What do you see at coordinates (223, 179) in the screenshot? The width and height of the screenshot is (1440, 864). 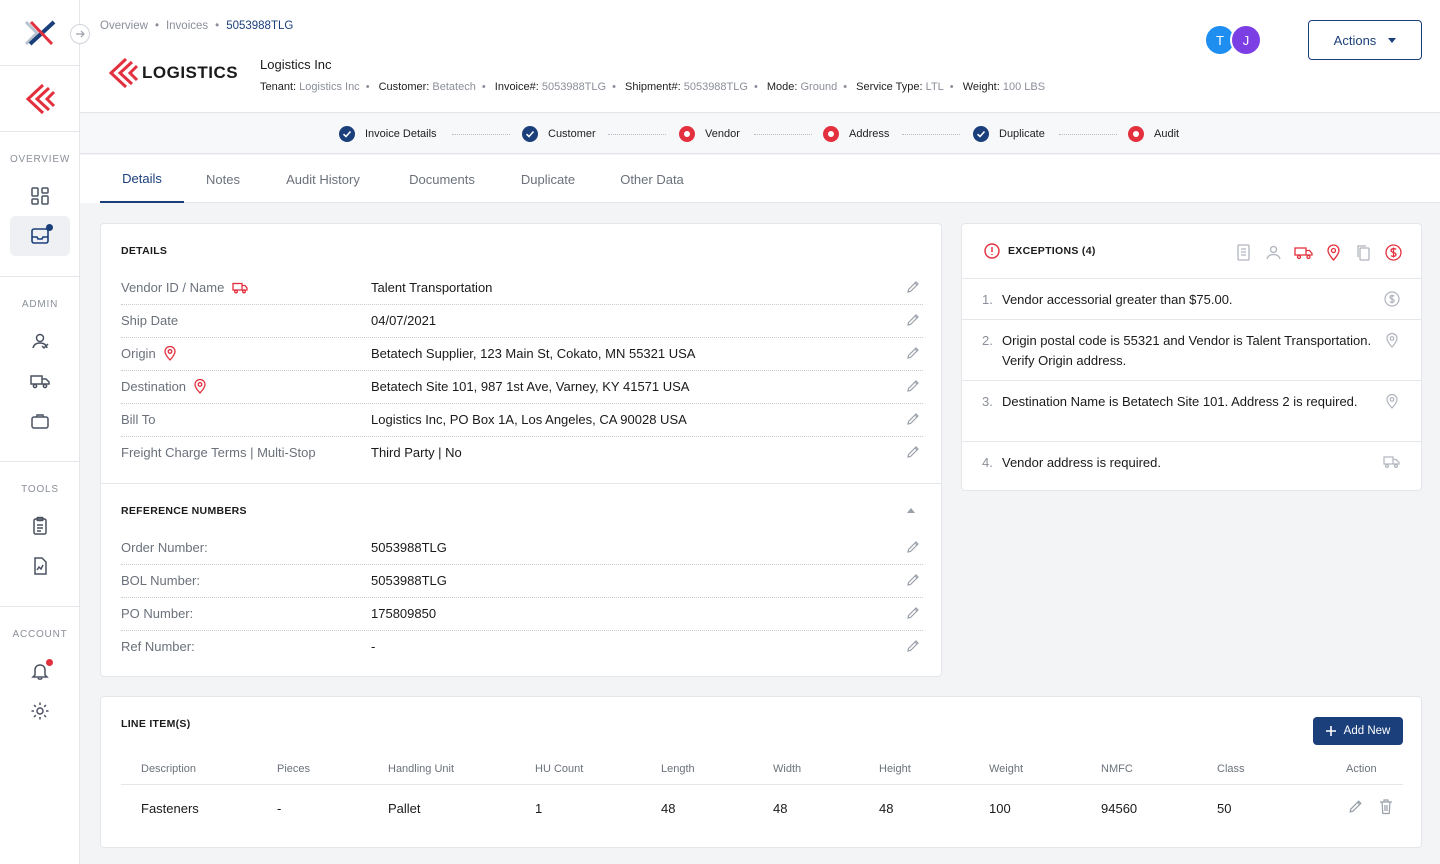 I see `tab-notes: Notes` at bounding box center [223, 179].